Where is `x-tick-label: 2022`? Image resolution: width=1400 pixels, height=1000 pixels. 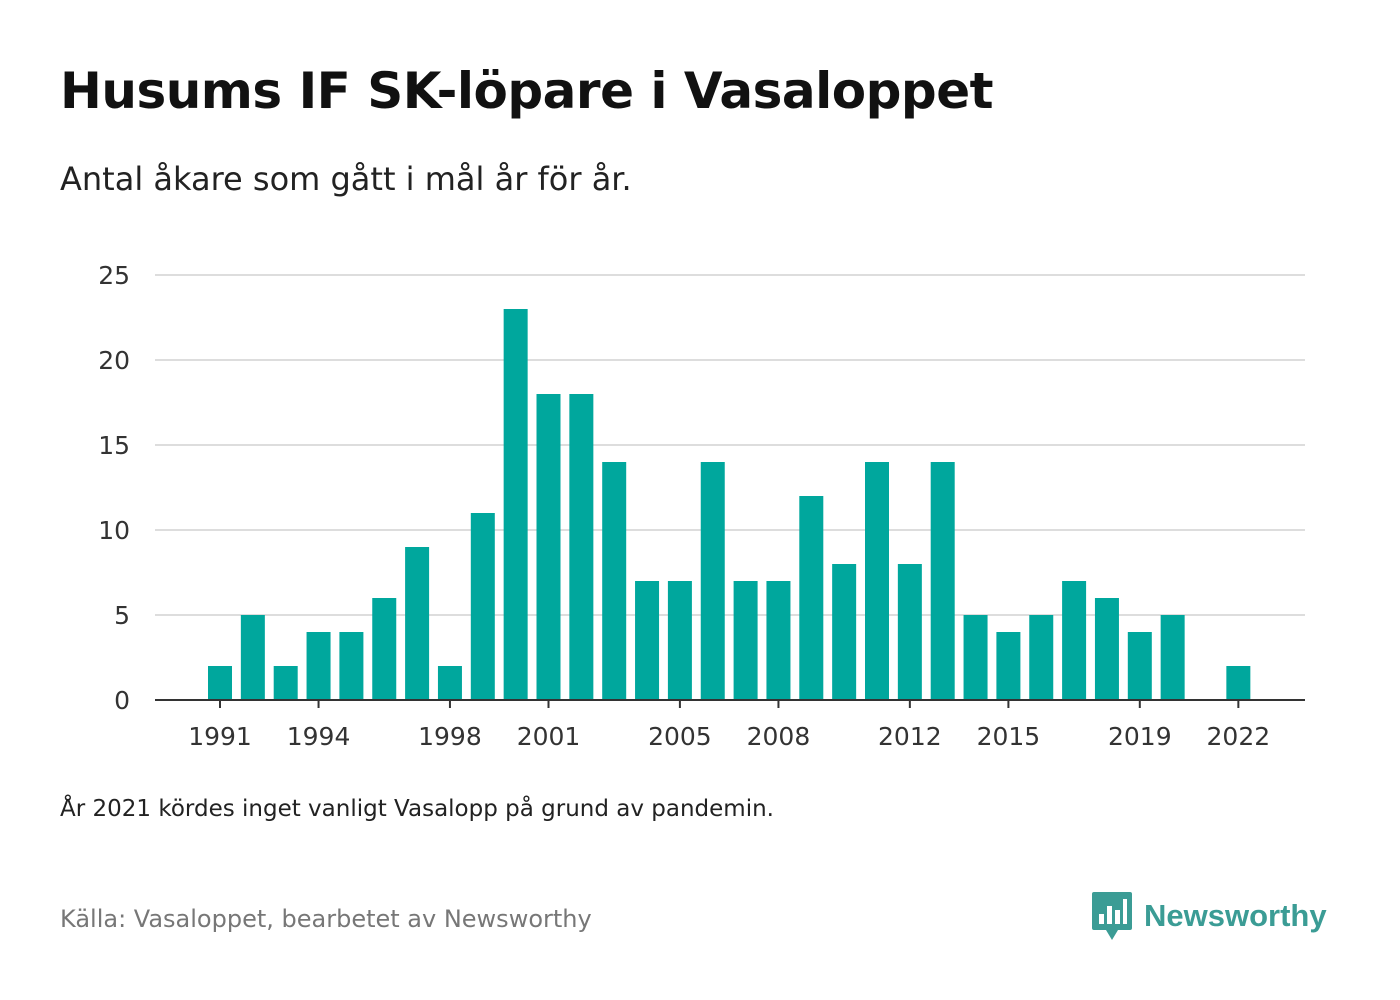 x-tick-label: 2022 is located at coordinates (1239, 736).